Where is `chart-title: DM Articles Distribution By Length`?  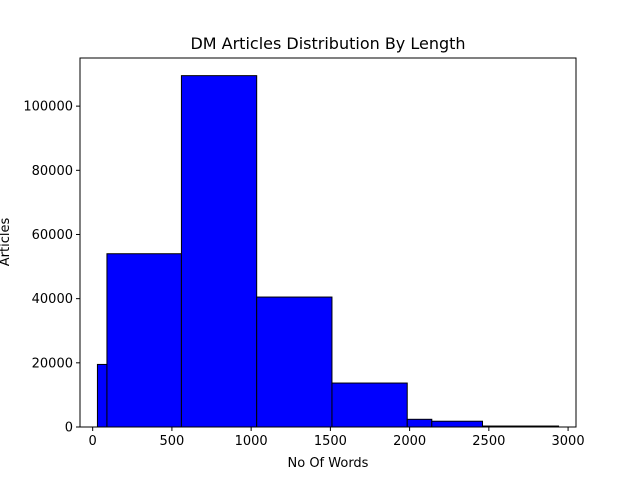 chart-title: DM Articles Distribution By Length is located at coordinates (327, 43).